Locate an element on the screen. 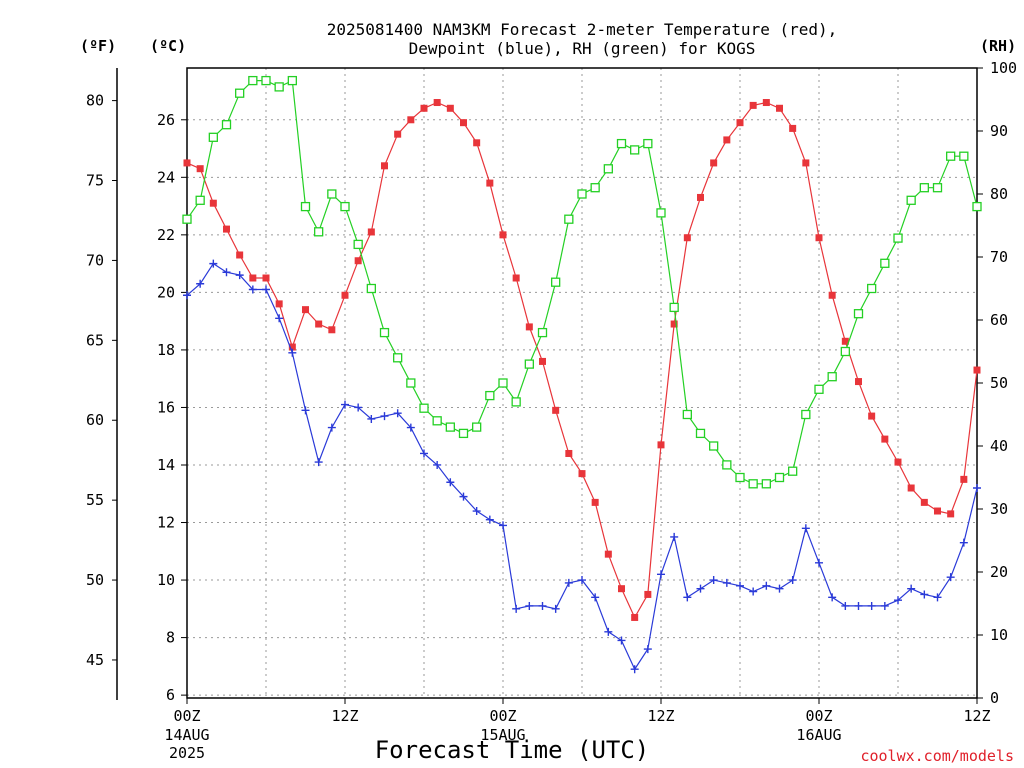 This screenshot has height=768, width=1024. x-tick-date-label: 15AUG is located at coordinates (502, 735).